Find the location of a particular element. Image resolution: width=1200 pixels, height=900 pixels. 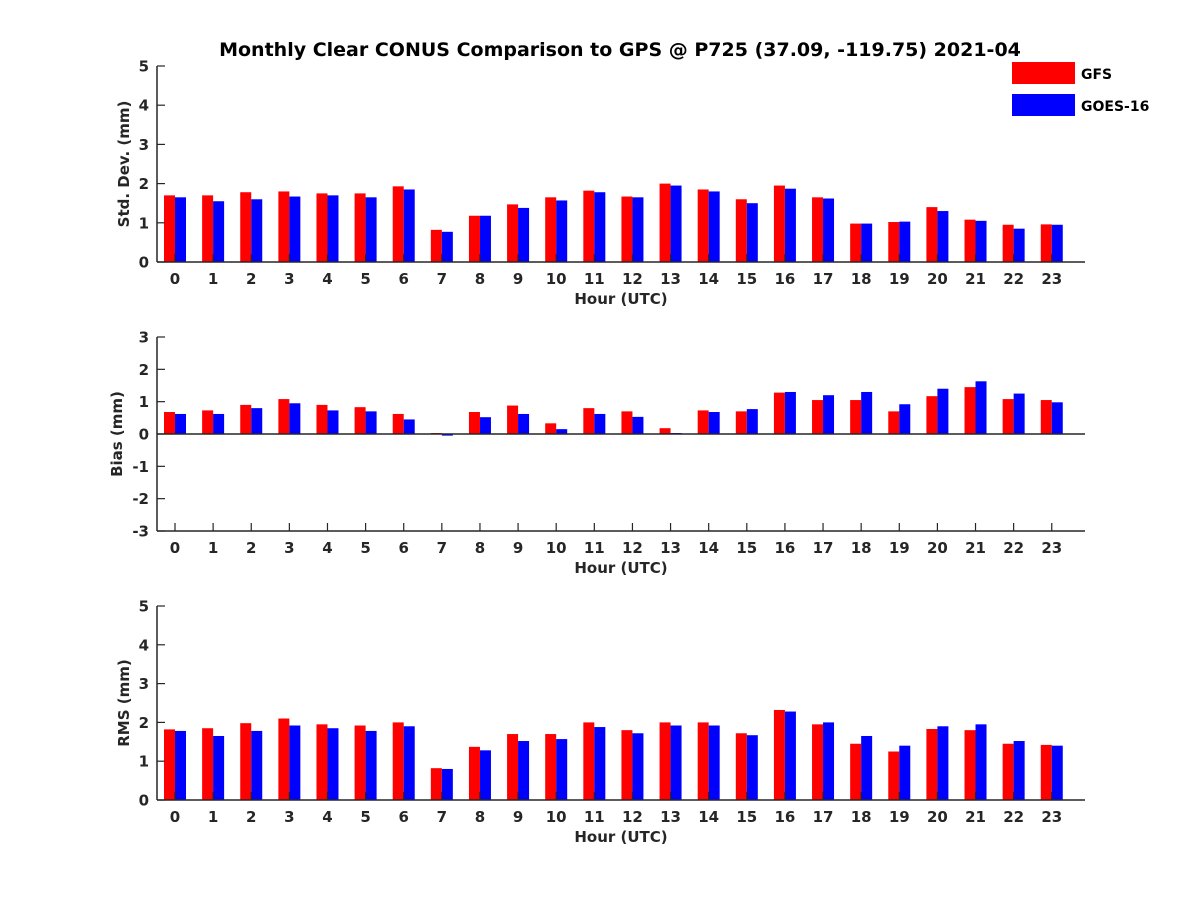

x-tick-label: 12 is located at coordinates (632, 548).